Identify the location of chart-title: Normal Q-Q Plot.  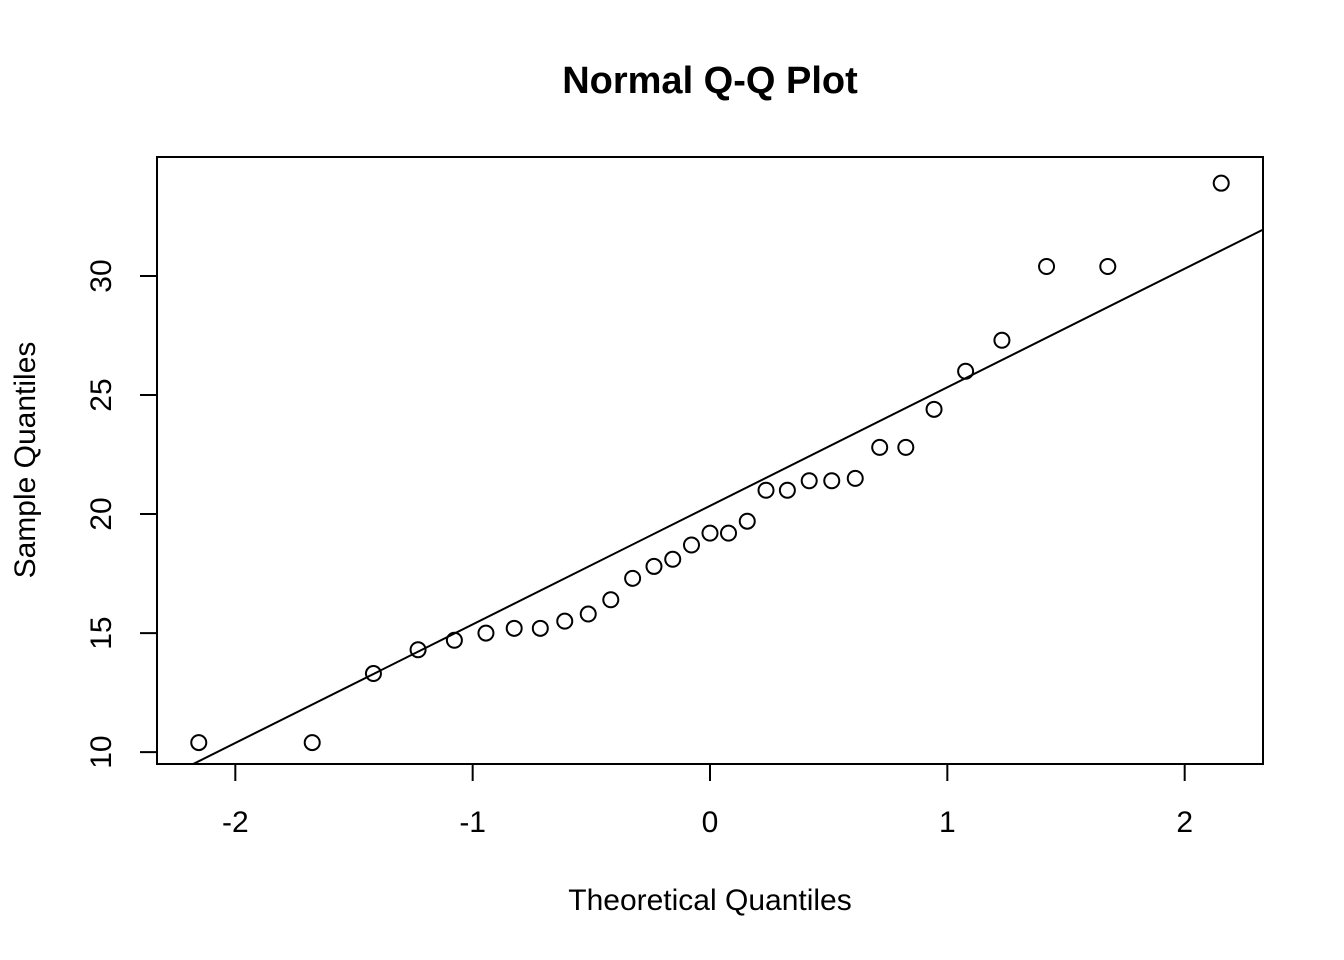
(710, 81).